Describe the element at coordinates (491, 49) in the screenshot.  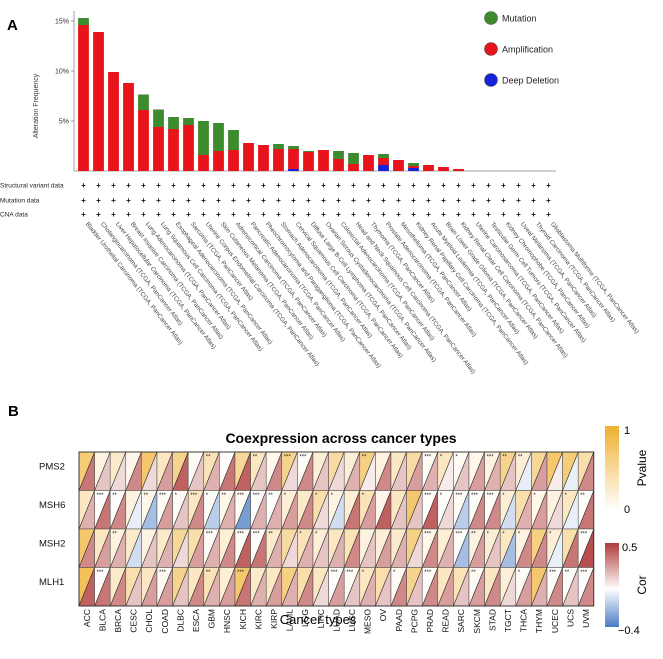
I see `legend-marker` at that location.